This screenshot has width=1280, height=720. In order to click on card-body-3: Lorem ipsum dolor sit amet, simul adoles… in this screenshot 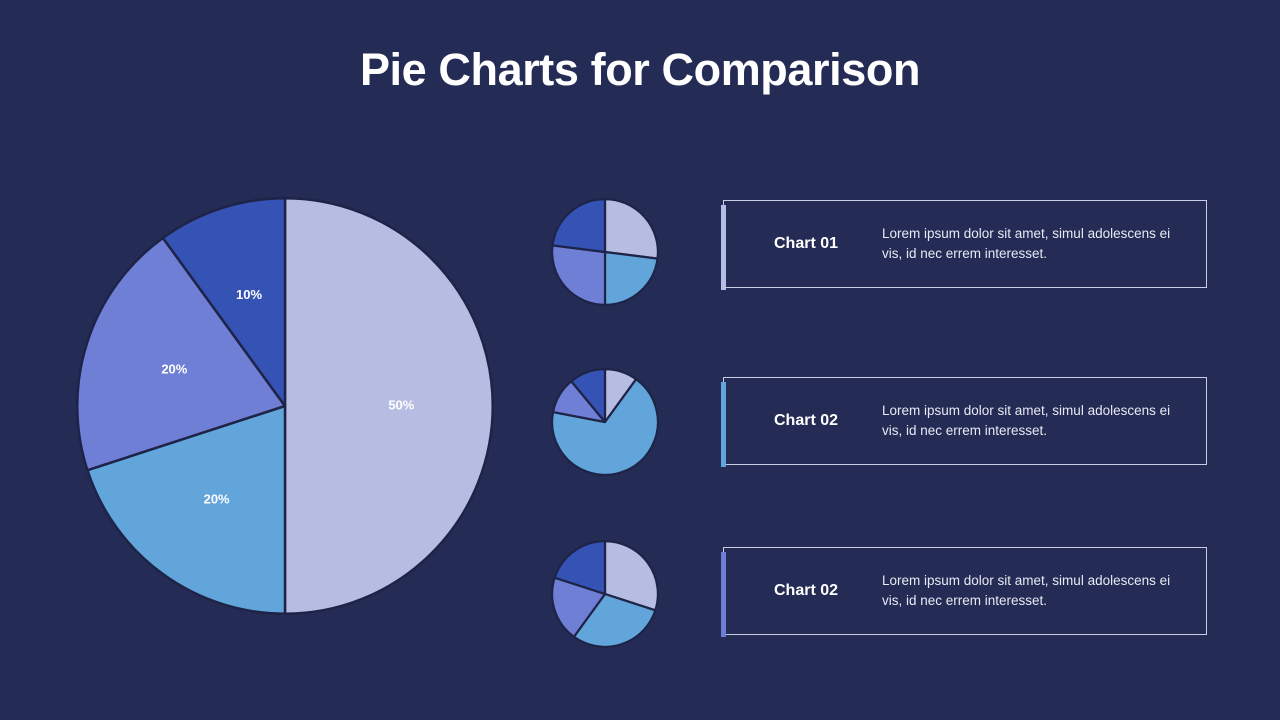, I will do `click(1026, 590)`.